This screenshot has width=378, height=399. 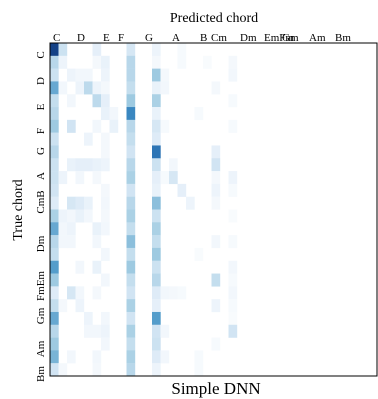 What do you see at coordinates (41, 176) in the screenshot?
I see `y-tick-label: A` at bounding box center [41, 176].